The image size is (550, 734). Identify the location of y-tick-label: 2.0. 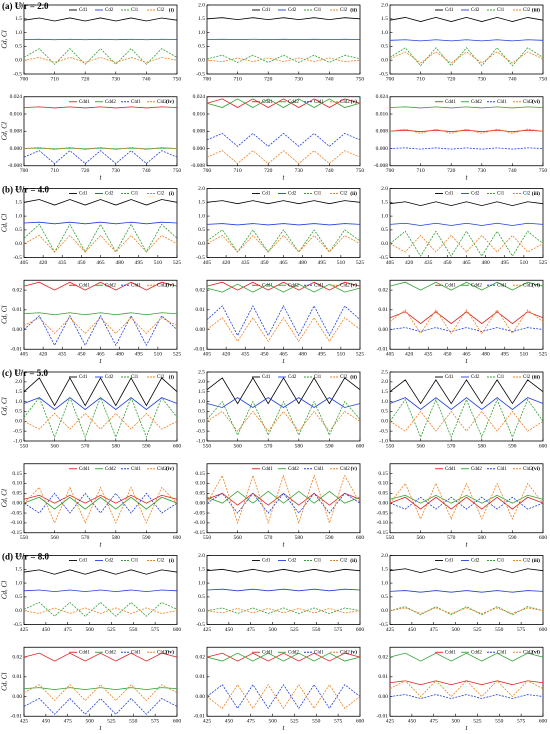
(18, 382).